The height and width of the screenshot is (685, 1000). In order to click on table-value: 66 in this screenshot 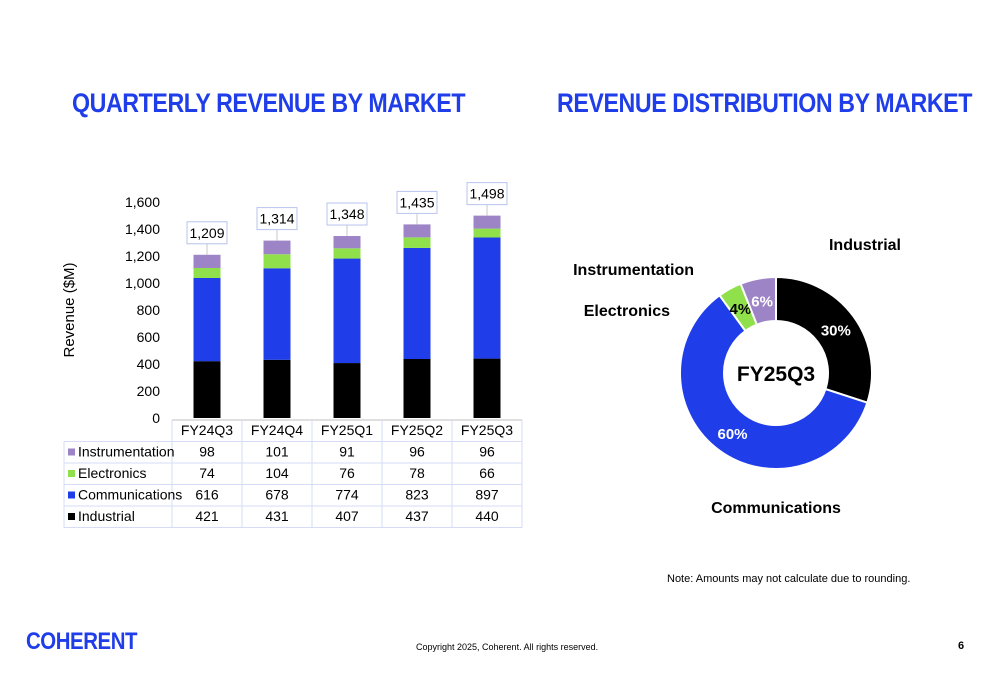, I will do `click(487, 473)`.